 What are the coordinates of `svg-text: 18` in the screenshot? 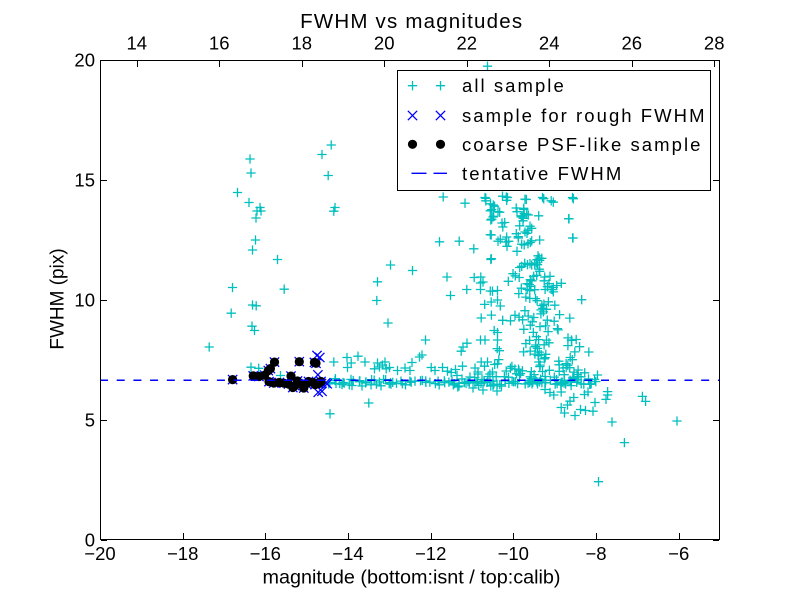 It's located at (302, 43).